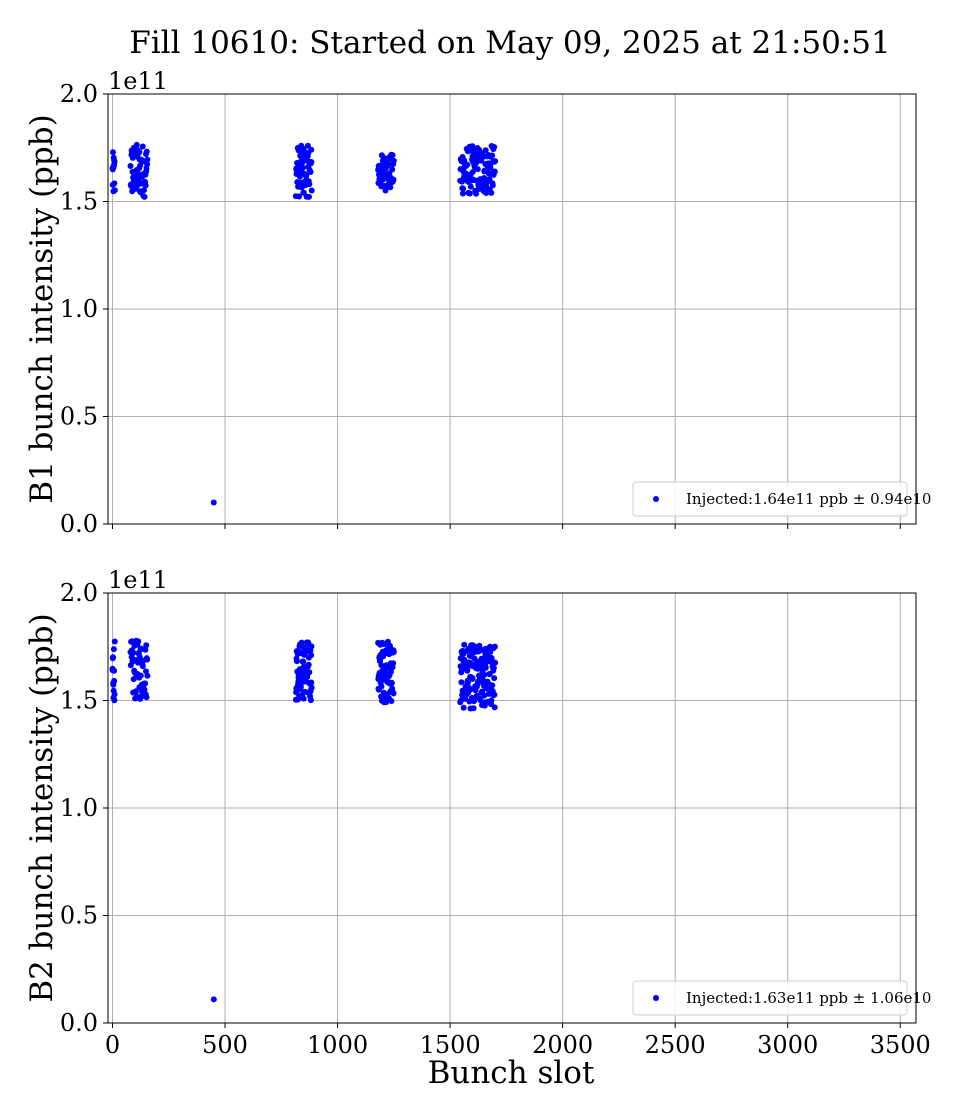  Describe the element at coordinates (42, 308) in the screenshot. I see `y-axis-label: B1 bunch intensity (ppb)` at that location.